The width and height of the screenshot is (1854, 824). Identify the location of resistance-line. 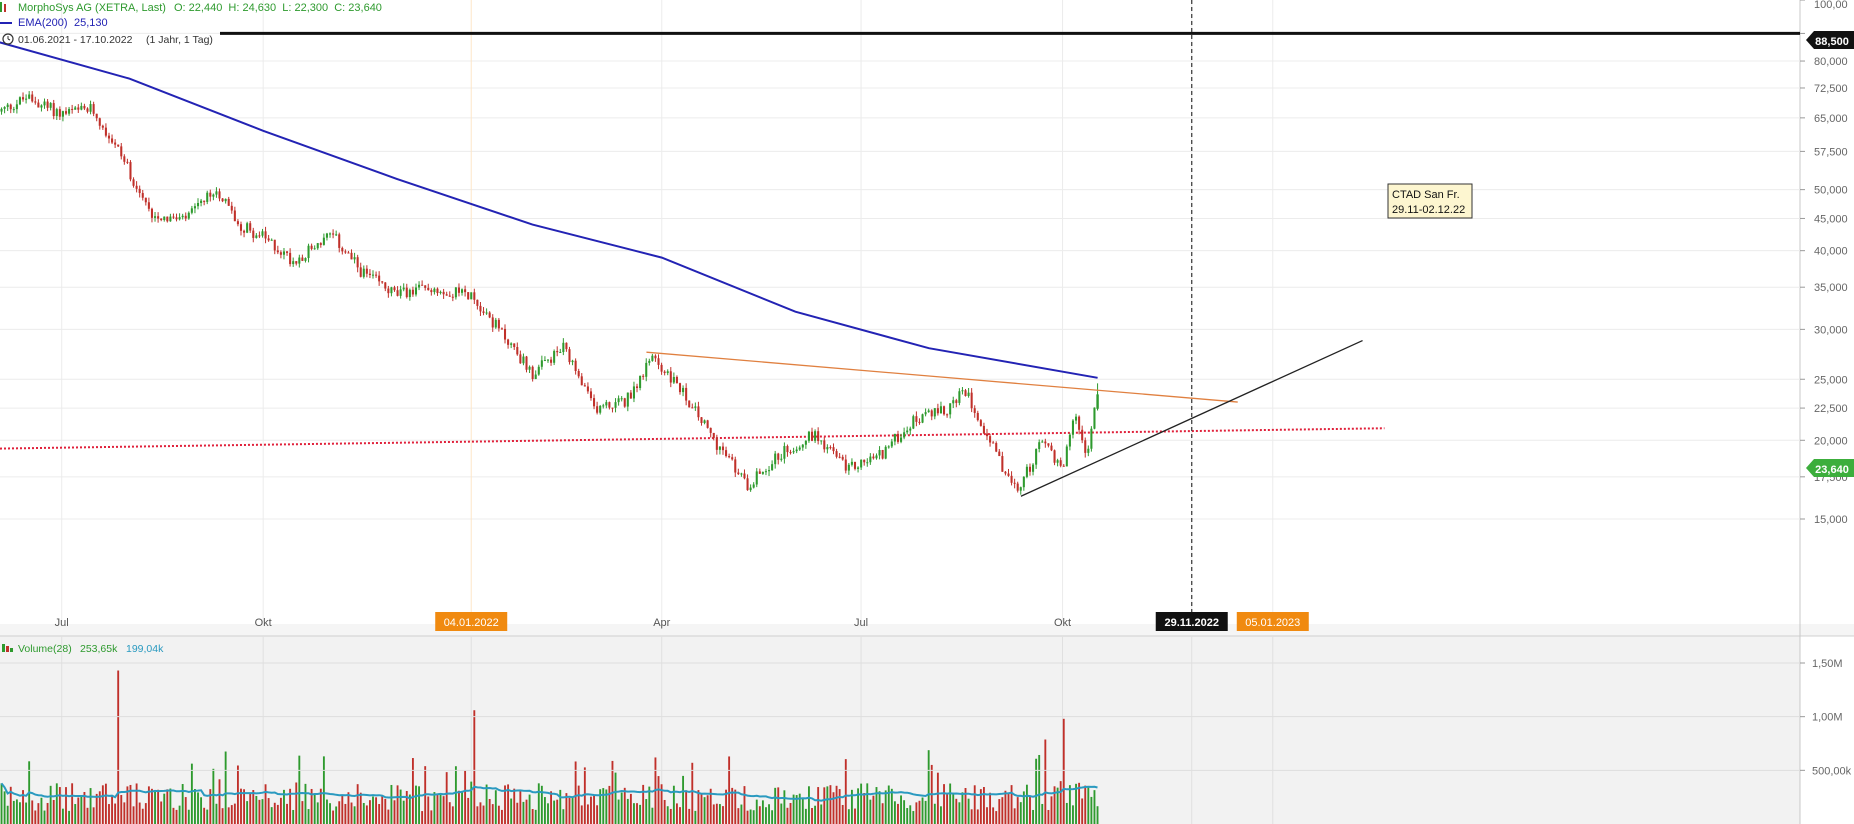
(942, 377).